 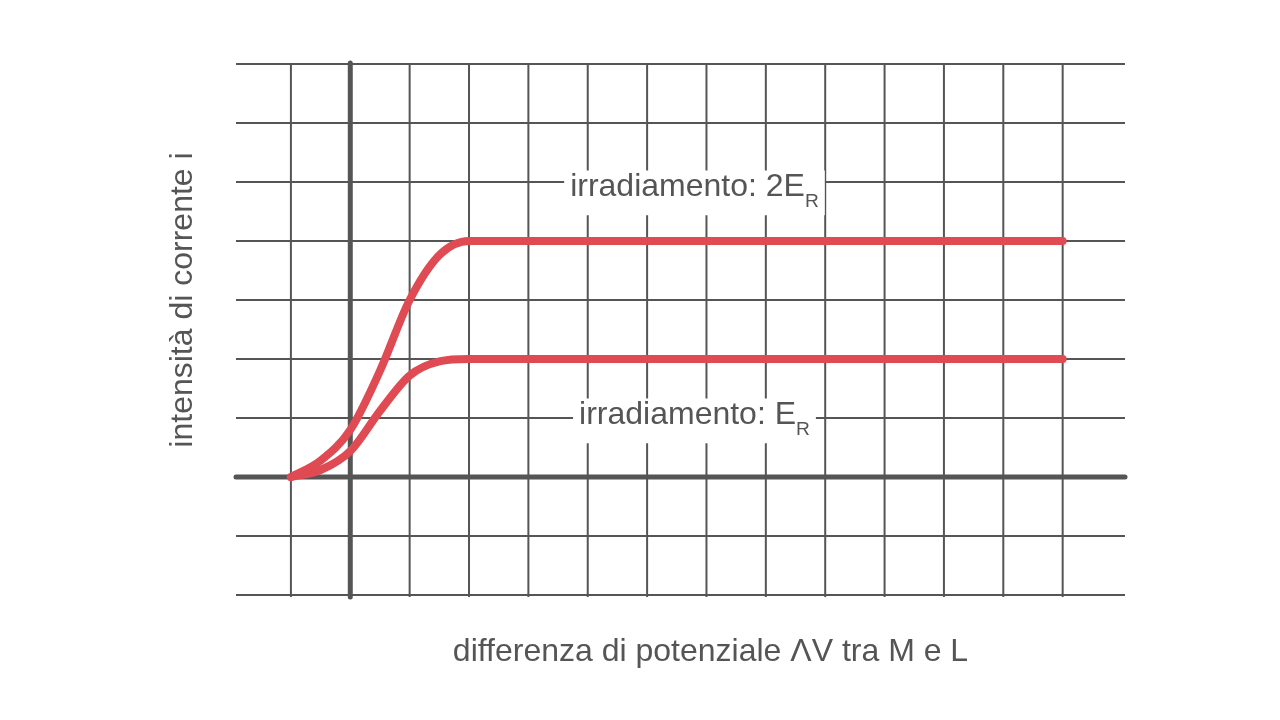 I want to click on x-axis-title: differenza di potenziale ΛV tra M e L, so click(x=710, y=649).